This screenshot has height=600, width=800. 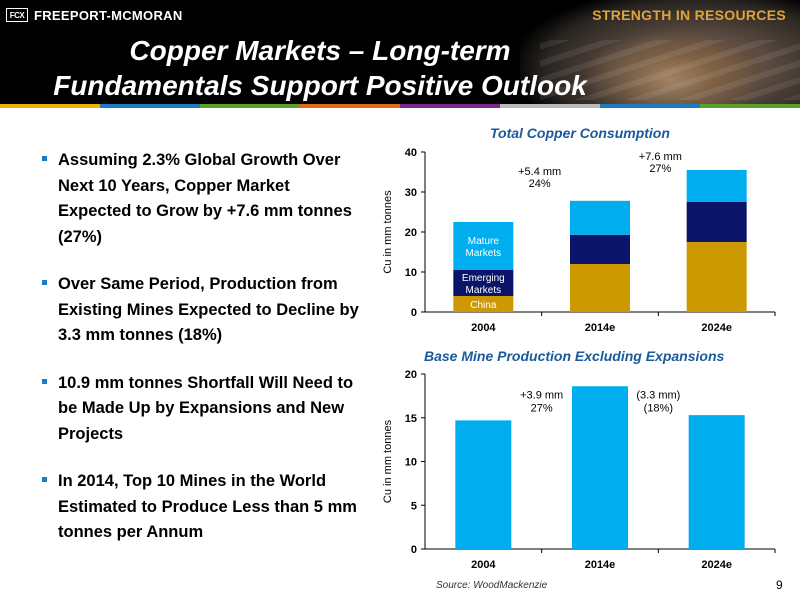 What do you see at coordinates (660, 169) in the screenshot?
I see `chart1-annotation: 27%` at bounding box center [660, 169].